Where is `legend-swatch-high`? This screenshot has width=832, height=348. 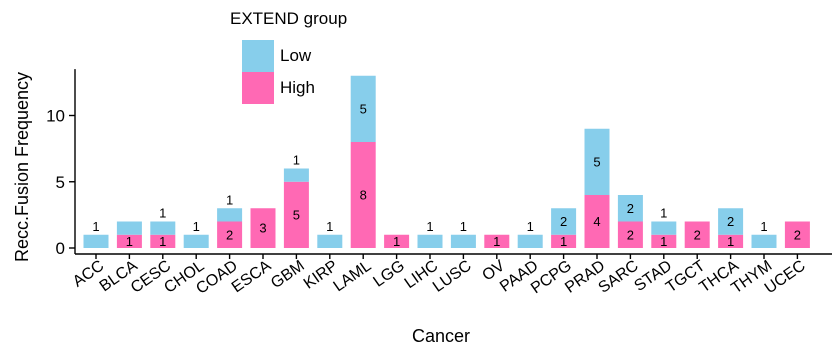
legend-swatch-high is located at coordinates (258, 88).